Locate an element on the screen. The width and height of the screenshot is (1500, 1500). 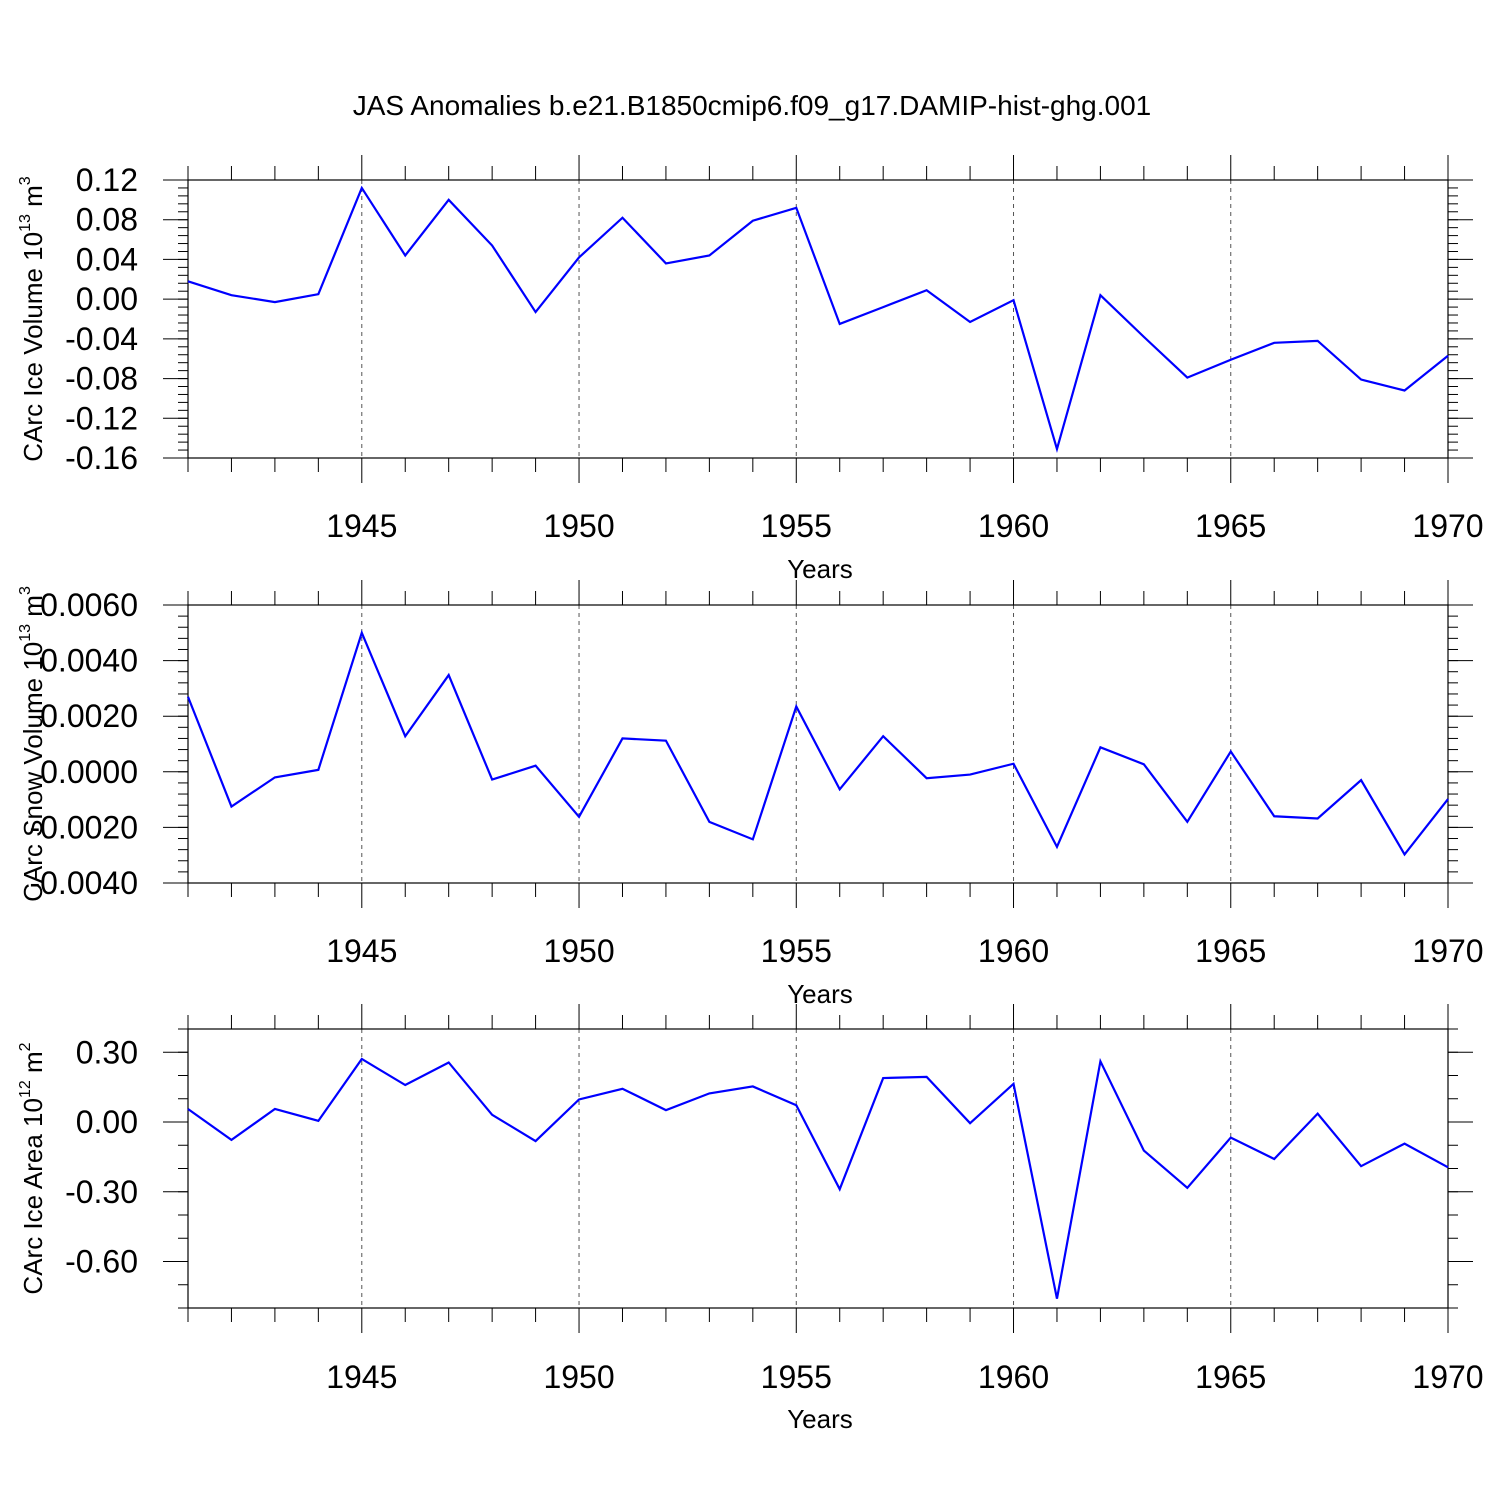
y-tick-label: 0.0000 is located at coordinates (89, 772).